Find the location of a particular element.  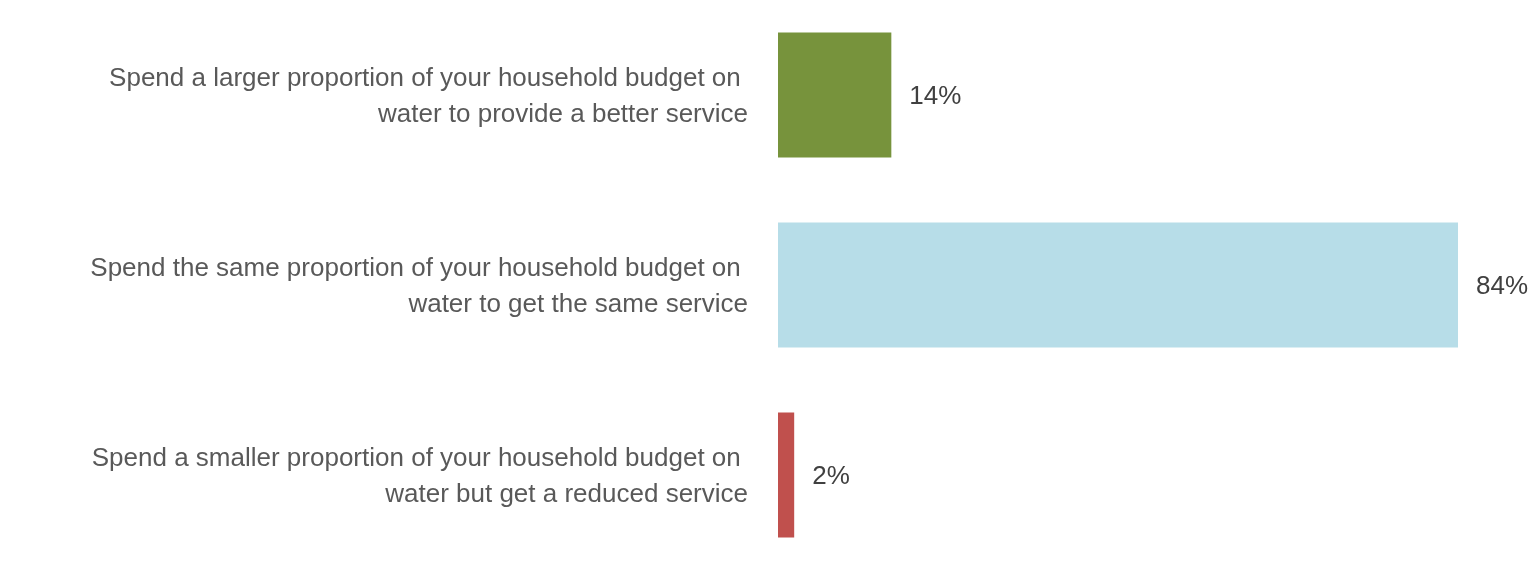

y-tick-label: Spend the same proportion of your household budget on water to get the same service is located at coordinates (419, 285).